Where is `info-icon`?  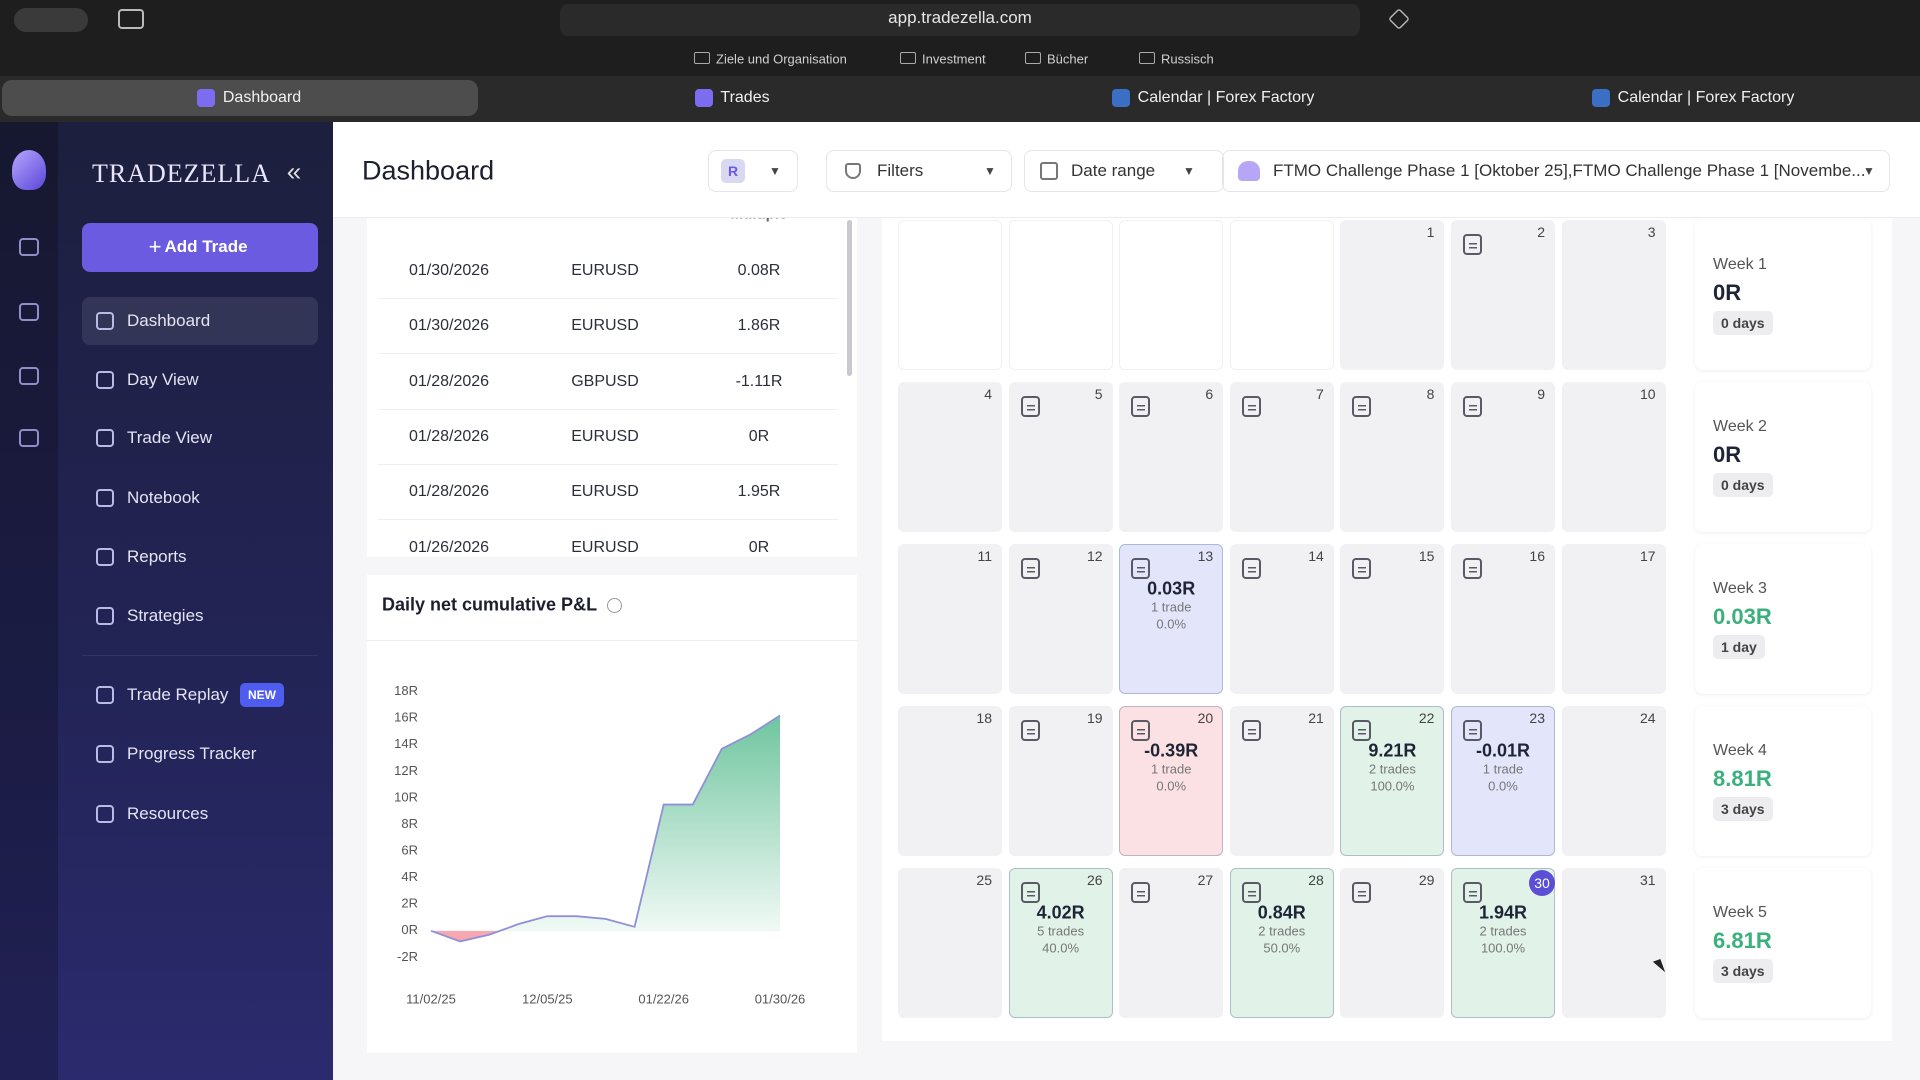 info-icon is located at coordinates (614, 605).